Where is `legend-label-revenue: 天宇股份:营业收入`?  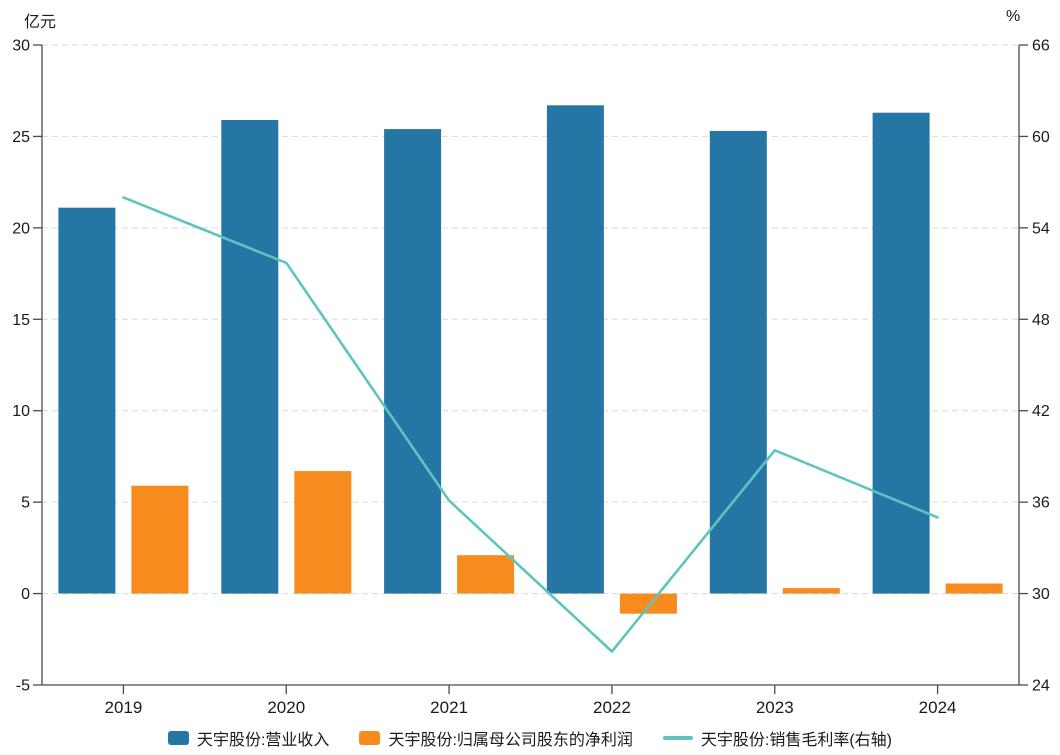 legend-label-revenue: 天宇股份:营业收入 is located at coordinates (263, 740).